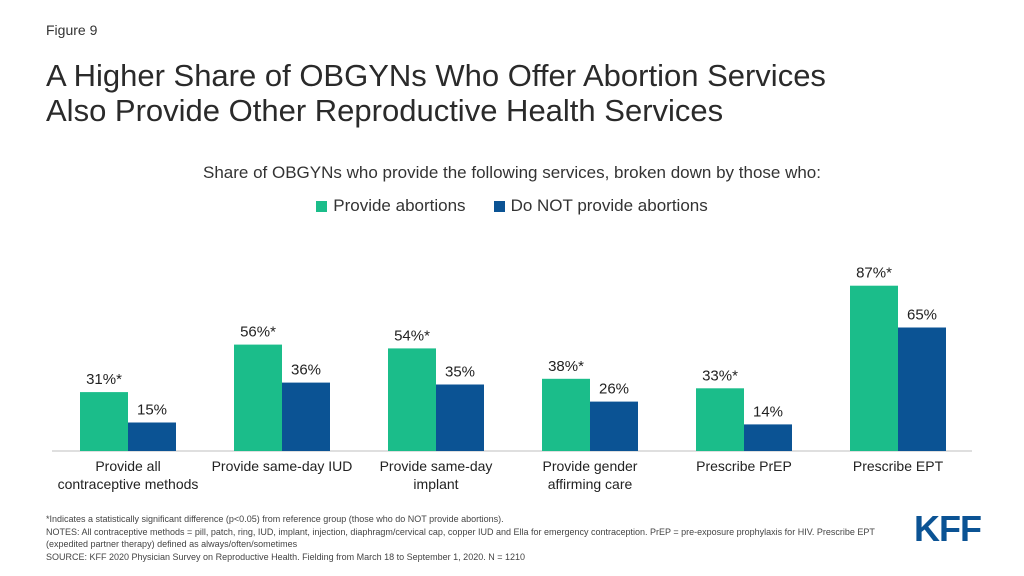 Image resolution: width=1024 pixels, height=576 pixels. I want to click on data-label-provide-4: 33%*, so click(720, 375).